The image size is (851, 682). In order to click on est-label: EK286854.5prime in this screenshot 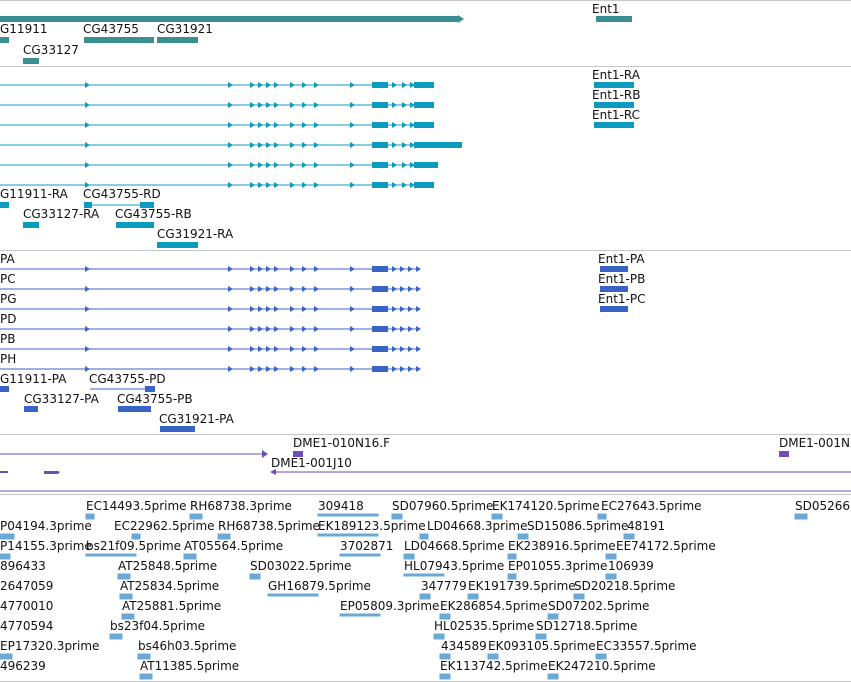, I will do `click(494, 606)`.